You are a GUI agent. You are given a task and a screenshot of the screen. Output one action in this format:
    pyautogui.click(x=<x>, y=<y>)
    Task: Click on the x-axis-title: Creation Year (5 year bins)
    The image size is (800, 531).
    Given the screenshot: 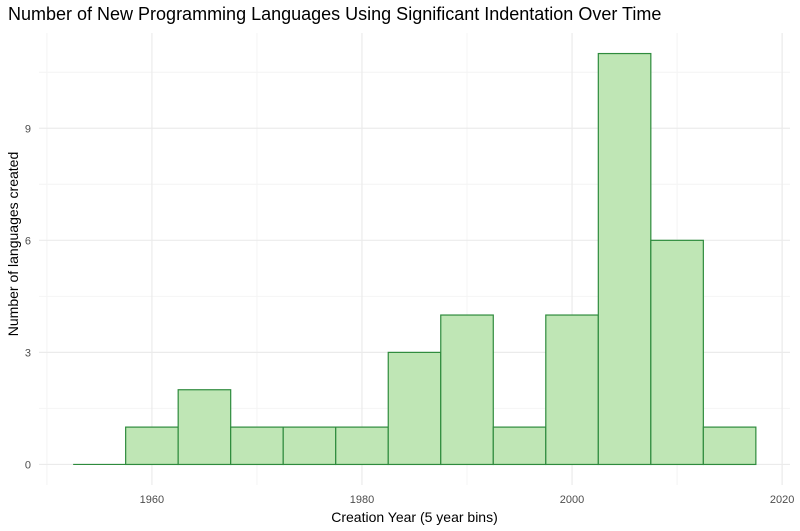 What is the action you would take?
    pyautogui.click(x=414, y=517)
    